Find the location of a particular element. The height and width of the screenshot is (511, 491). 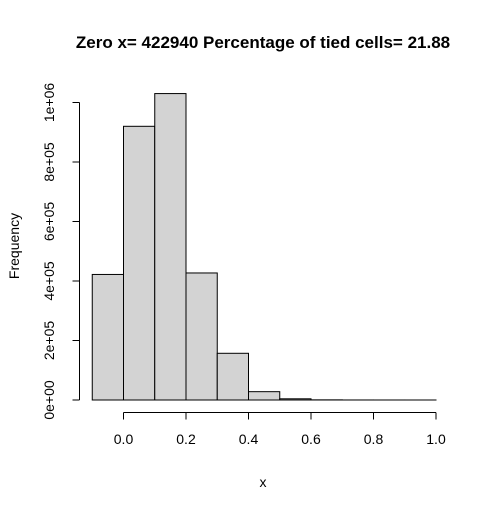

y-tick-label: 4e+05 is located at coordinates (49, 281).